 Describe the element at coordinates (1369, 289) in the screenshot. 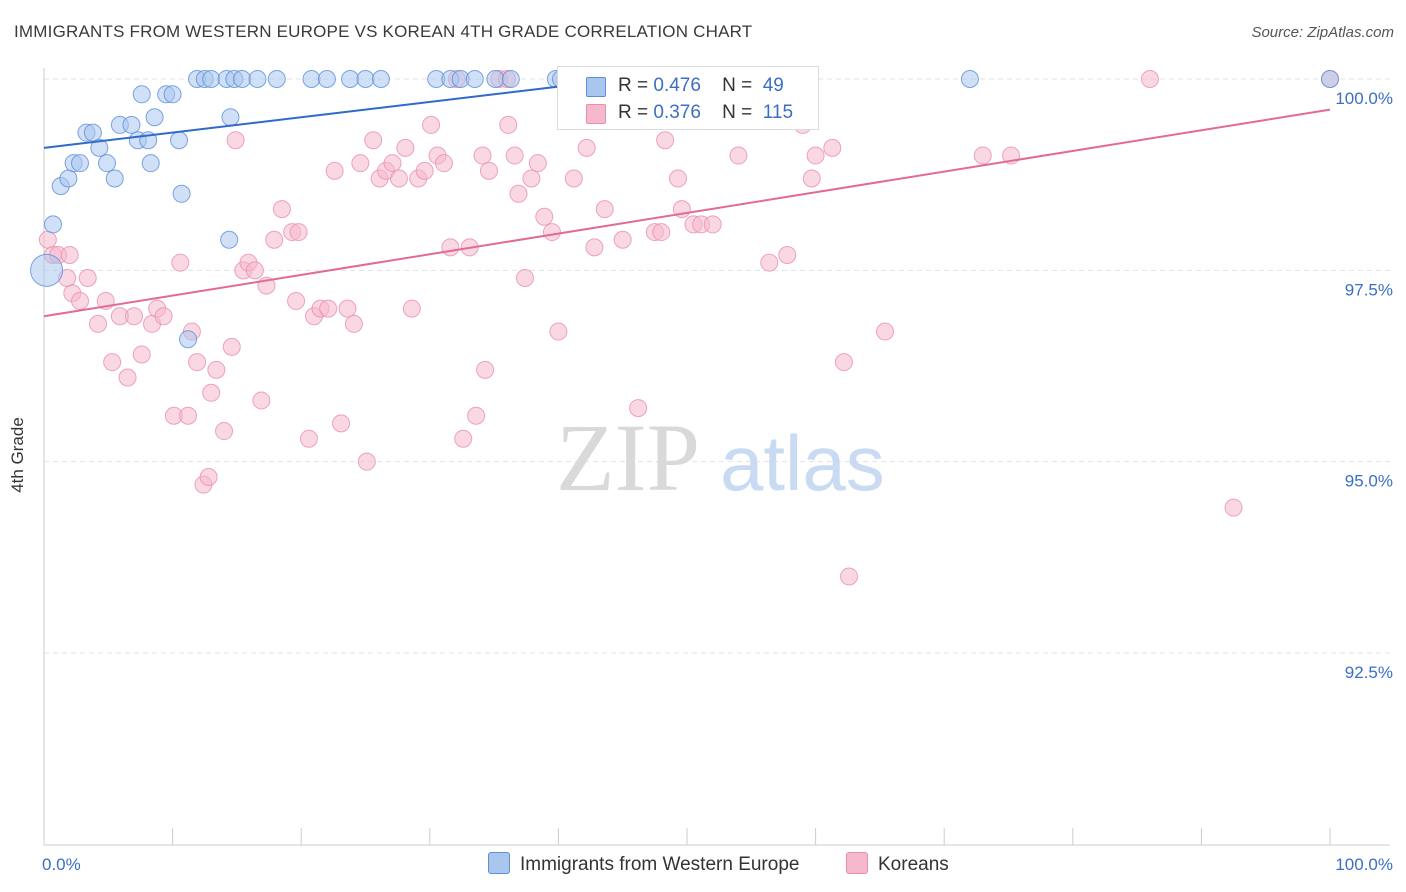

I see `y-tick-label: 97.5%` at that location.